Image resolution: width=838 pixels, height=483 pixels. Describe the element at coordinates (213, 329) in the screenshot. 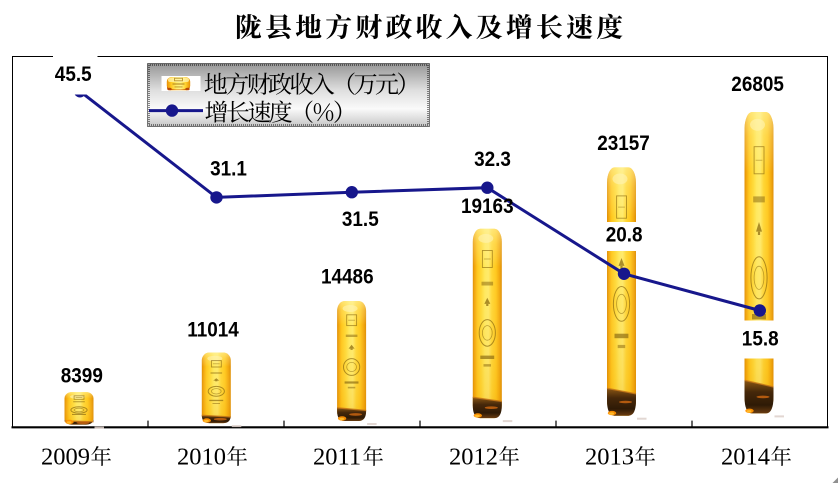

I see `svg-text: 11014` at that location.